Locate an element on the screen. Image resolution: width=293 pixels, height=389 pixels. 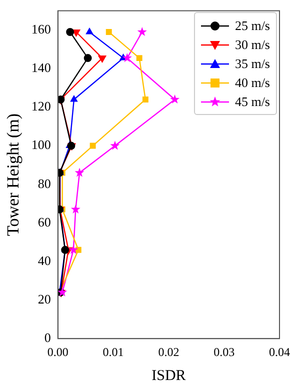
x-tick-label: 0.03 is located at coordinates (224, 351).